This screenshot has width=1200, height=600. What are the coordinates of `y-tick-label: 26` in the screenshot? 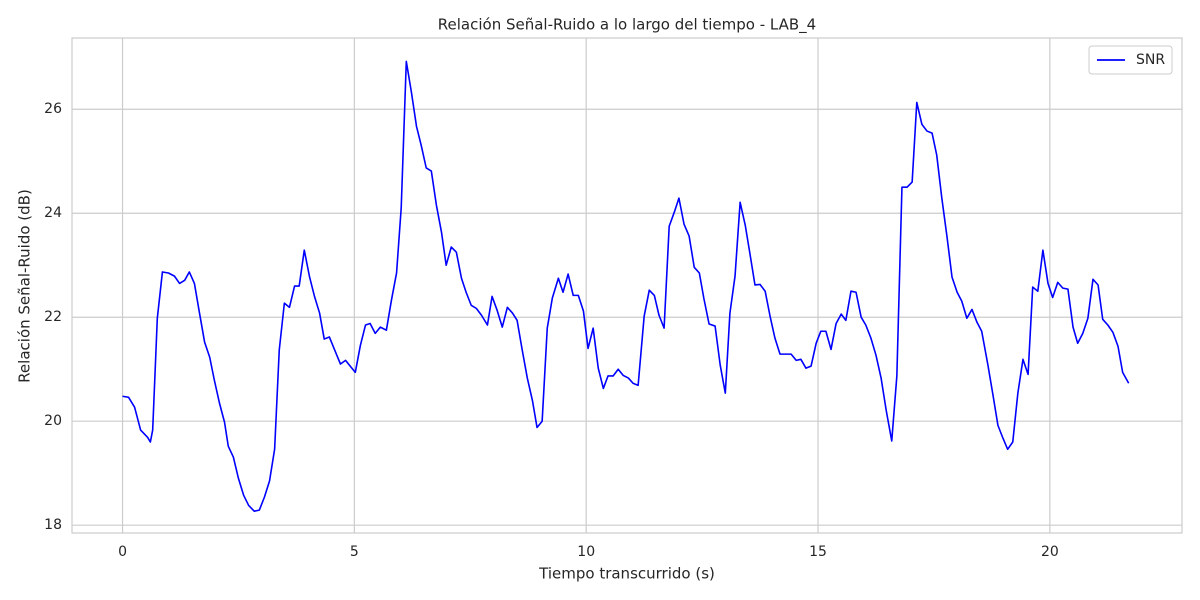 It's located at (53, 109).